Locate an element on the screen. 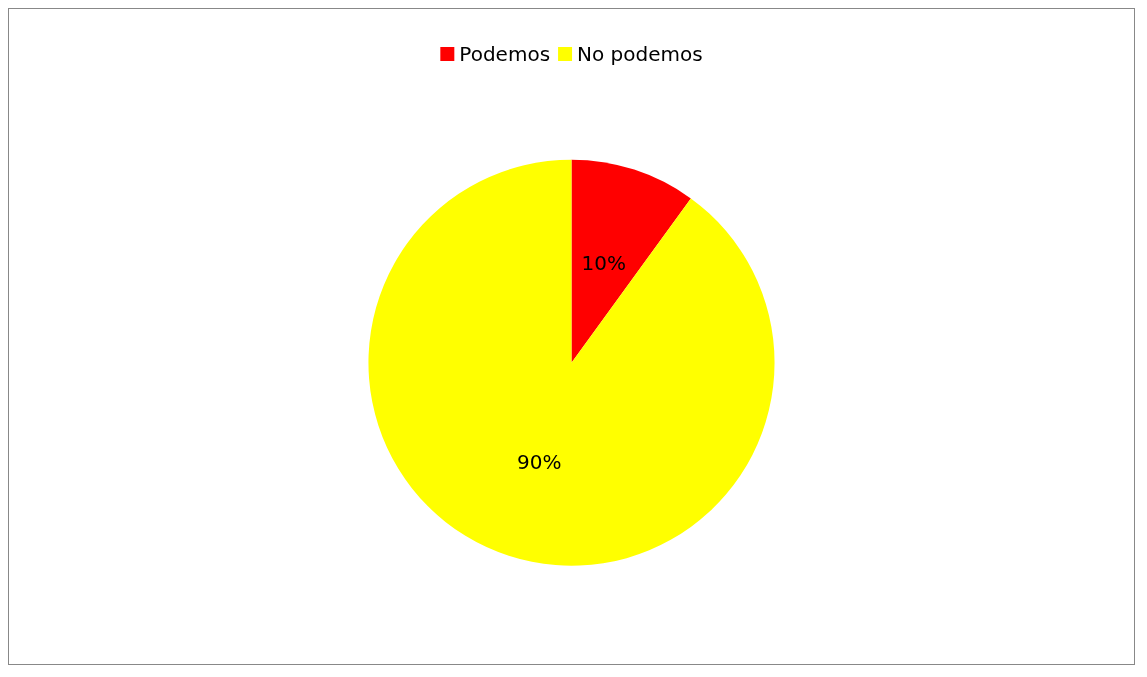 Image resolution: width=1147 pixels, height=677 pixels. legend-label: Podemos is located at coordinates (505, 54).